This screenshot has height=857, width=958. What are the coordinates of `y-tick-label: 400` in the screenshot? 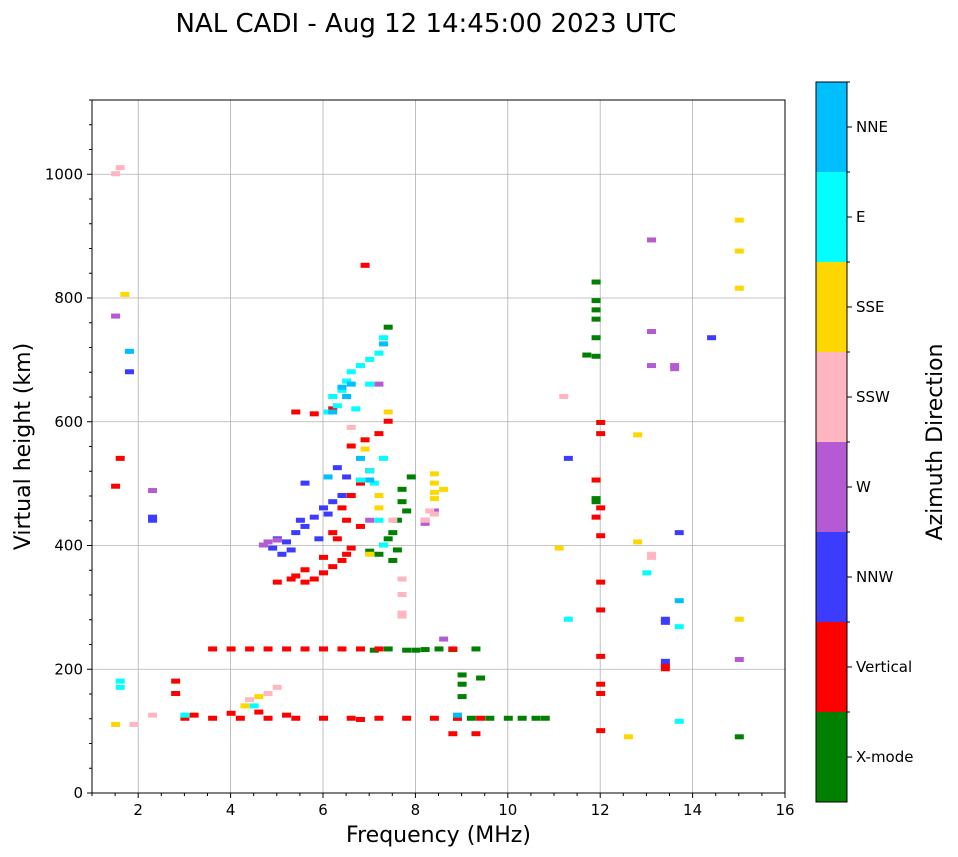 It's located at (68, 546).